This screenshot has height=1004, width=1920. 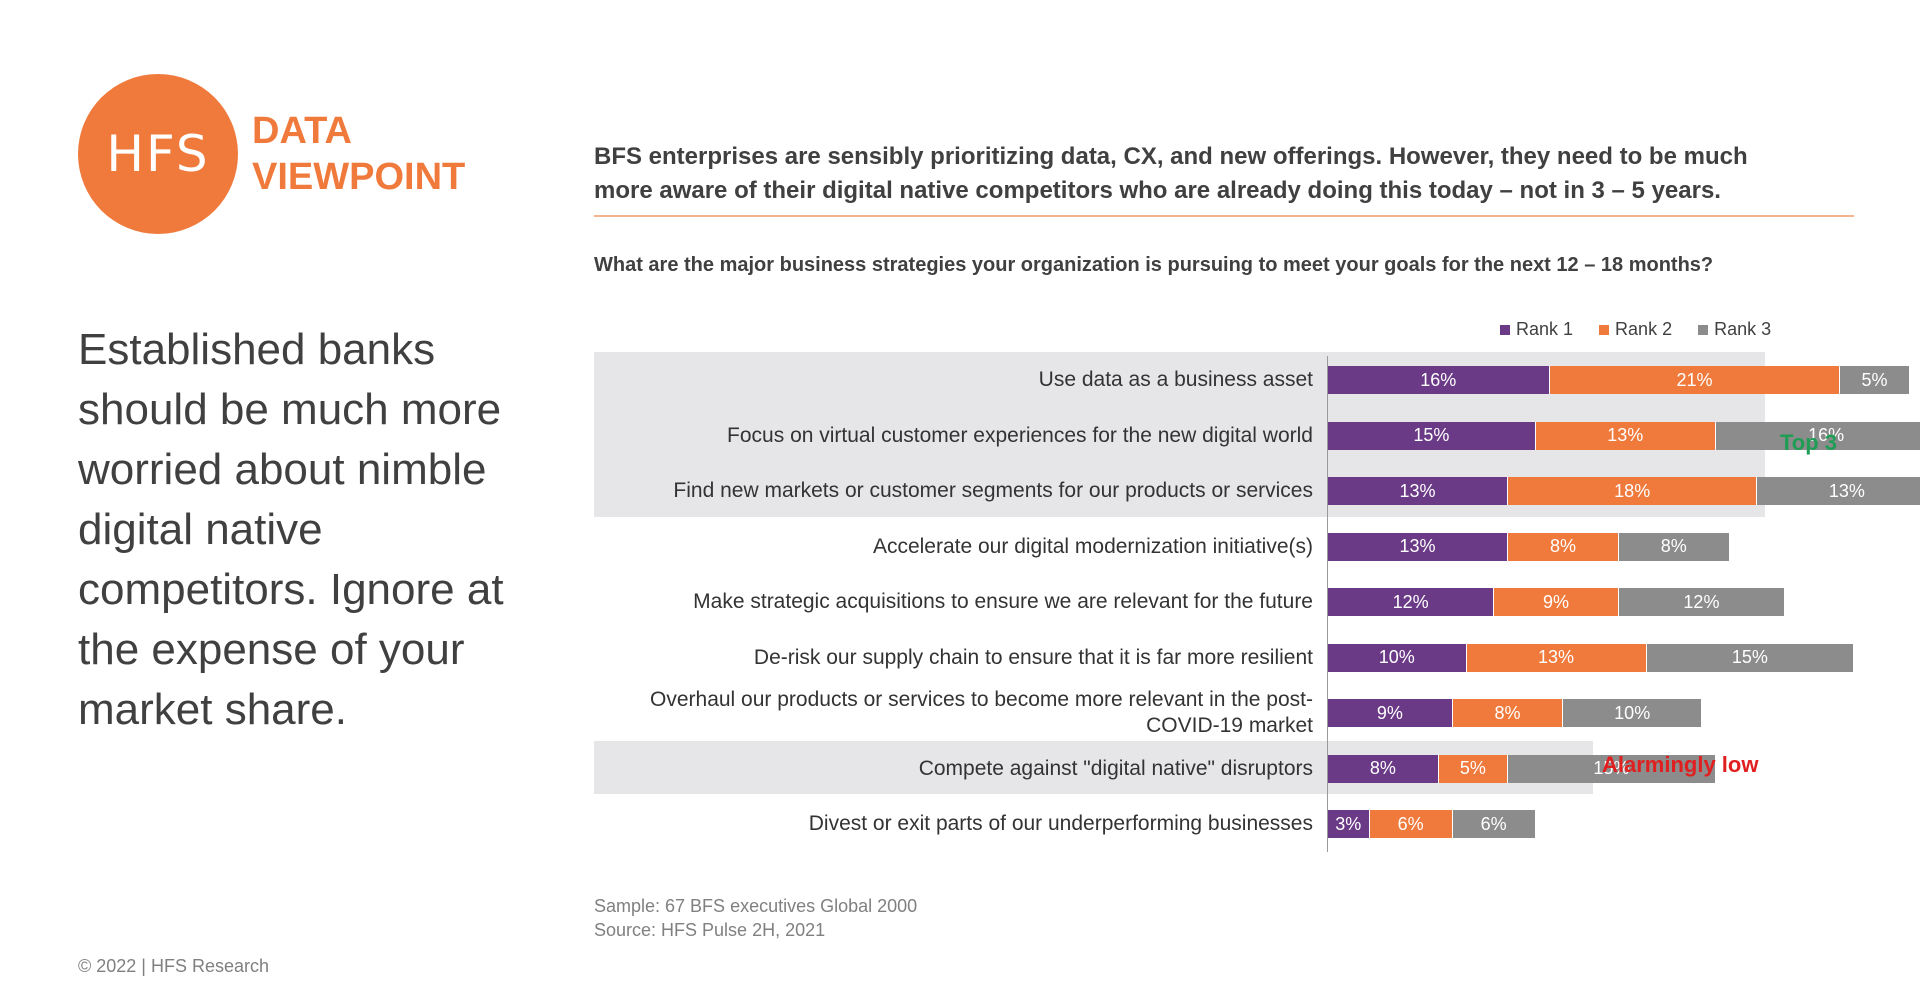 What do you see at coordinates (302, 131) in the screenshot?
I see `logo-line-1: DATA` at bounding box center [302, 131].